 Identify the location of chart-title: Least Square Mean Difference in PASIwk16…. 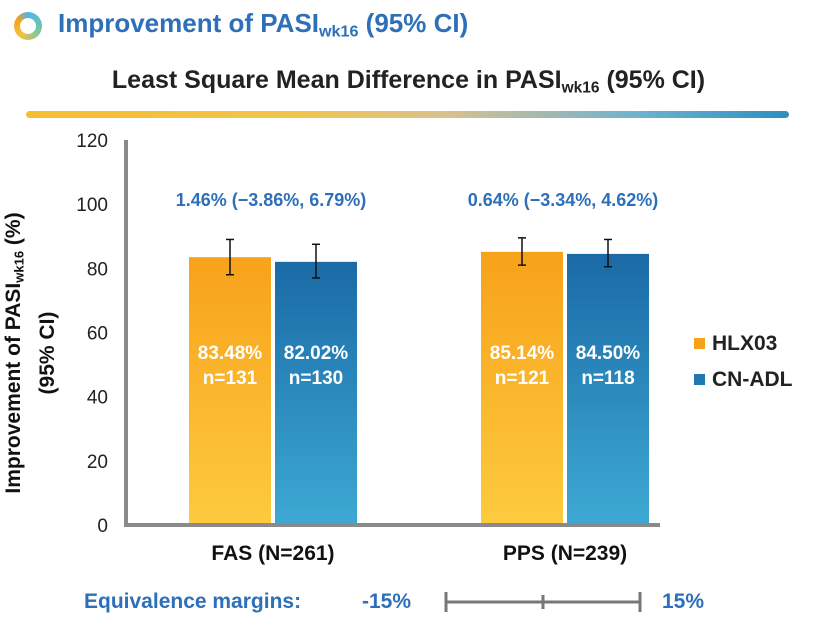
(408, 81).